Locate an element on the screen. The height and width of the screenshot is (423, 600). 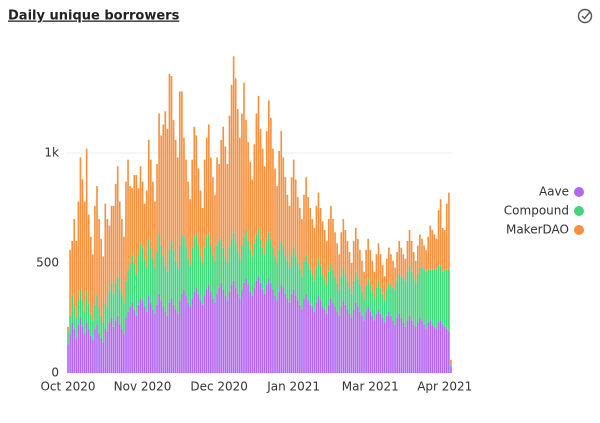
chart-title: Daily unique borrowers is located at coordinates (94, 16).